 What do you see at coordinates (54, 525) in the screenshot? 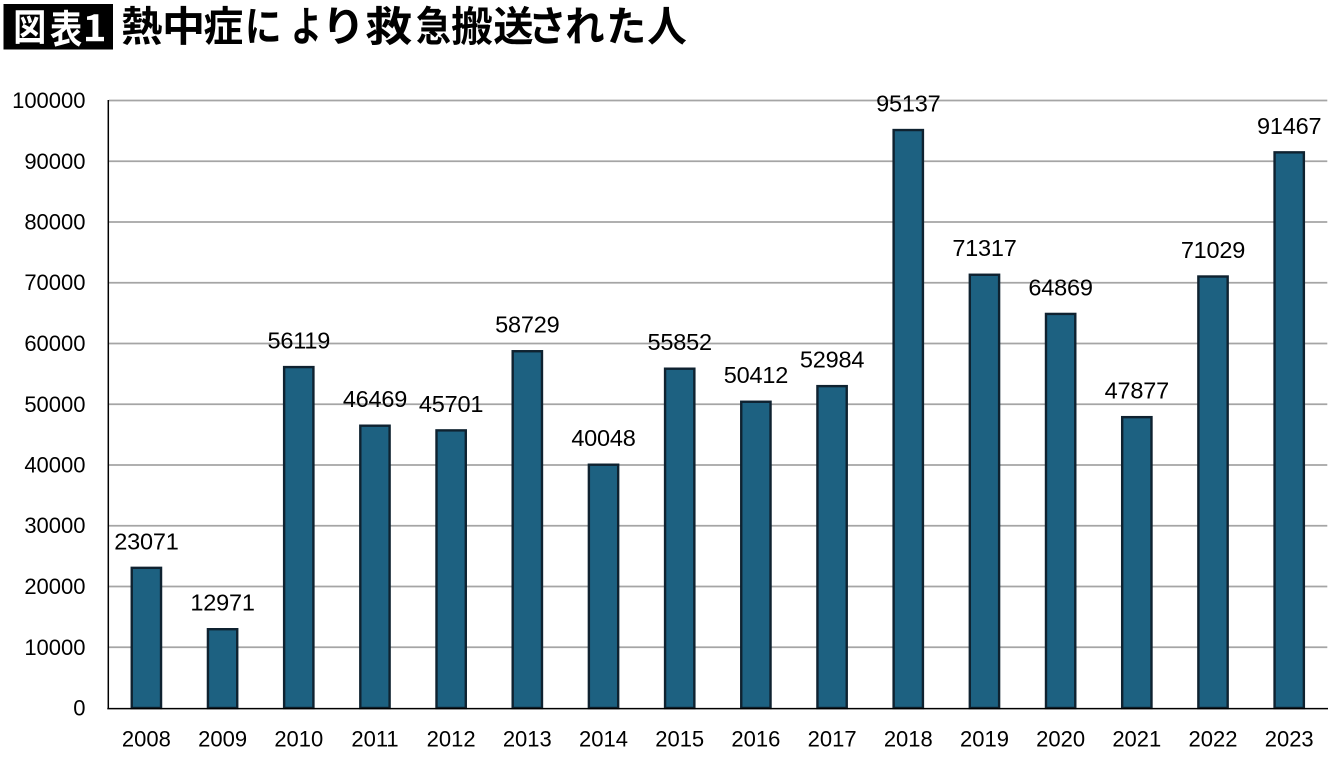
I see `svg-text: 30000` at bounding box center [54, 525].